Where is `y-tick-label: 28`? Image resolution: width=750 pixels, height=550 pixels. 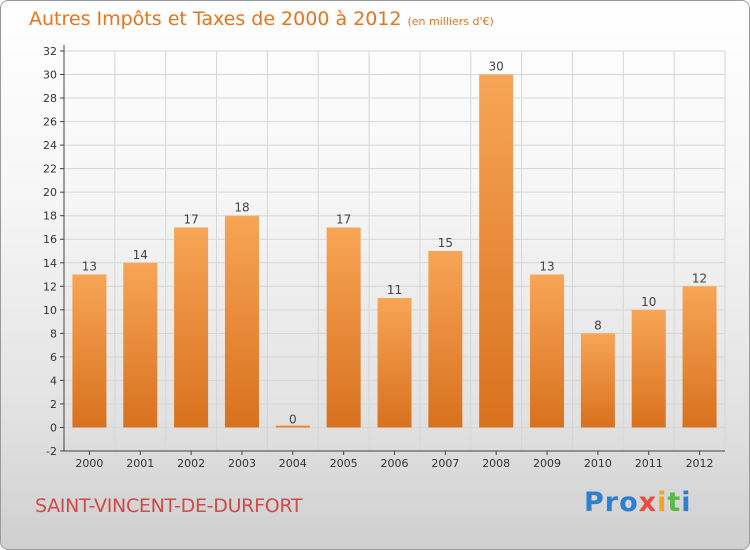
y-tick-label: 28 is located at coordinates (50, 98).